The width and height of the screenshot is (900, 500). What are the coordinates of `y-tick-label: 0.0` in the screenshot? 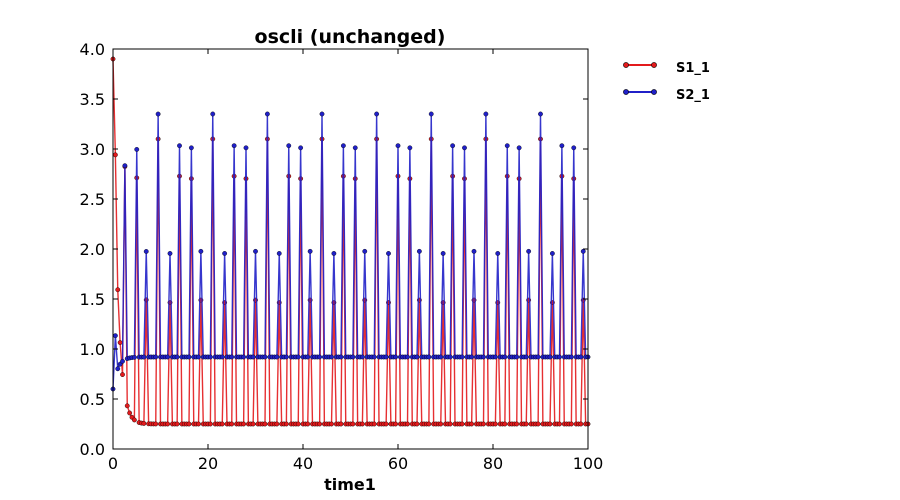 It's located at (92, 449).